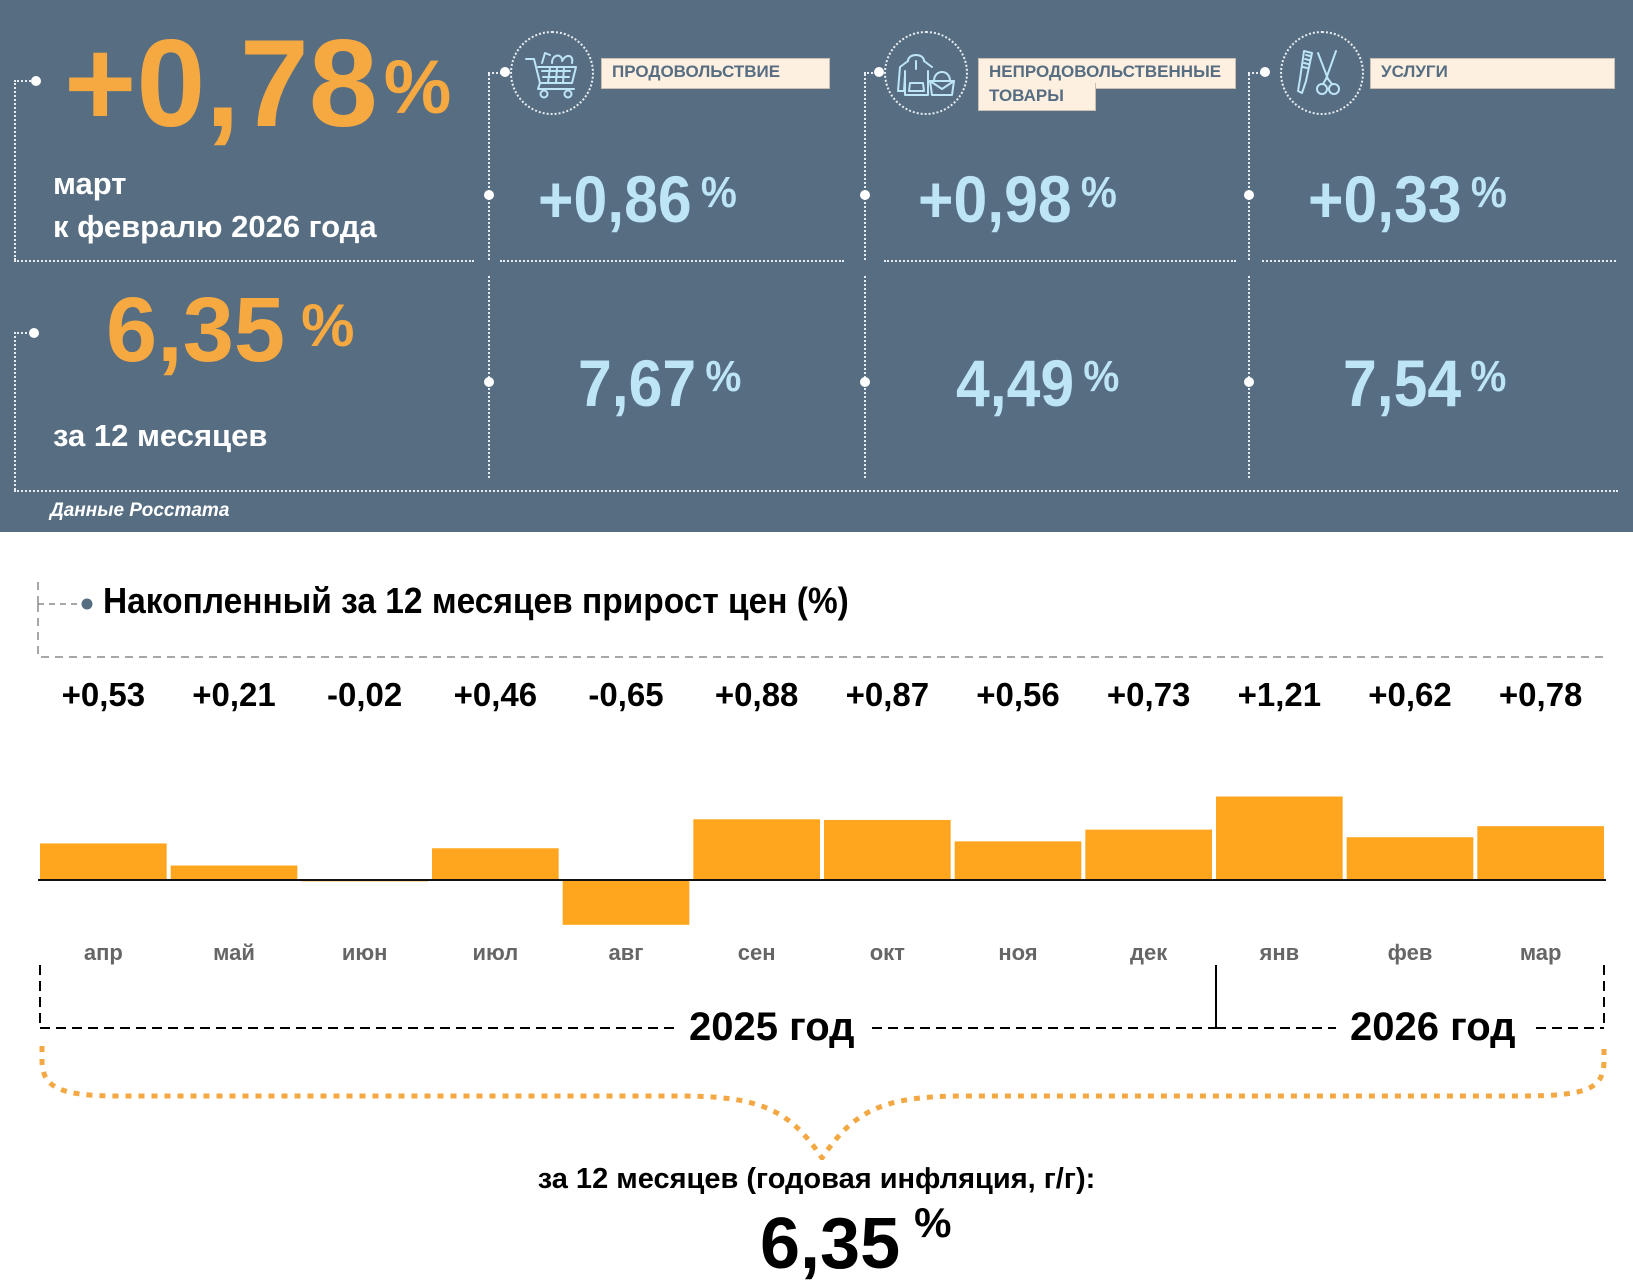 The height and width of the screenshot is (1285, 1633). I want to click on bar-сен, so click(756, 849).